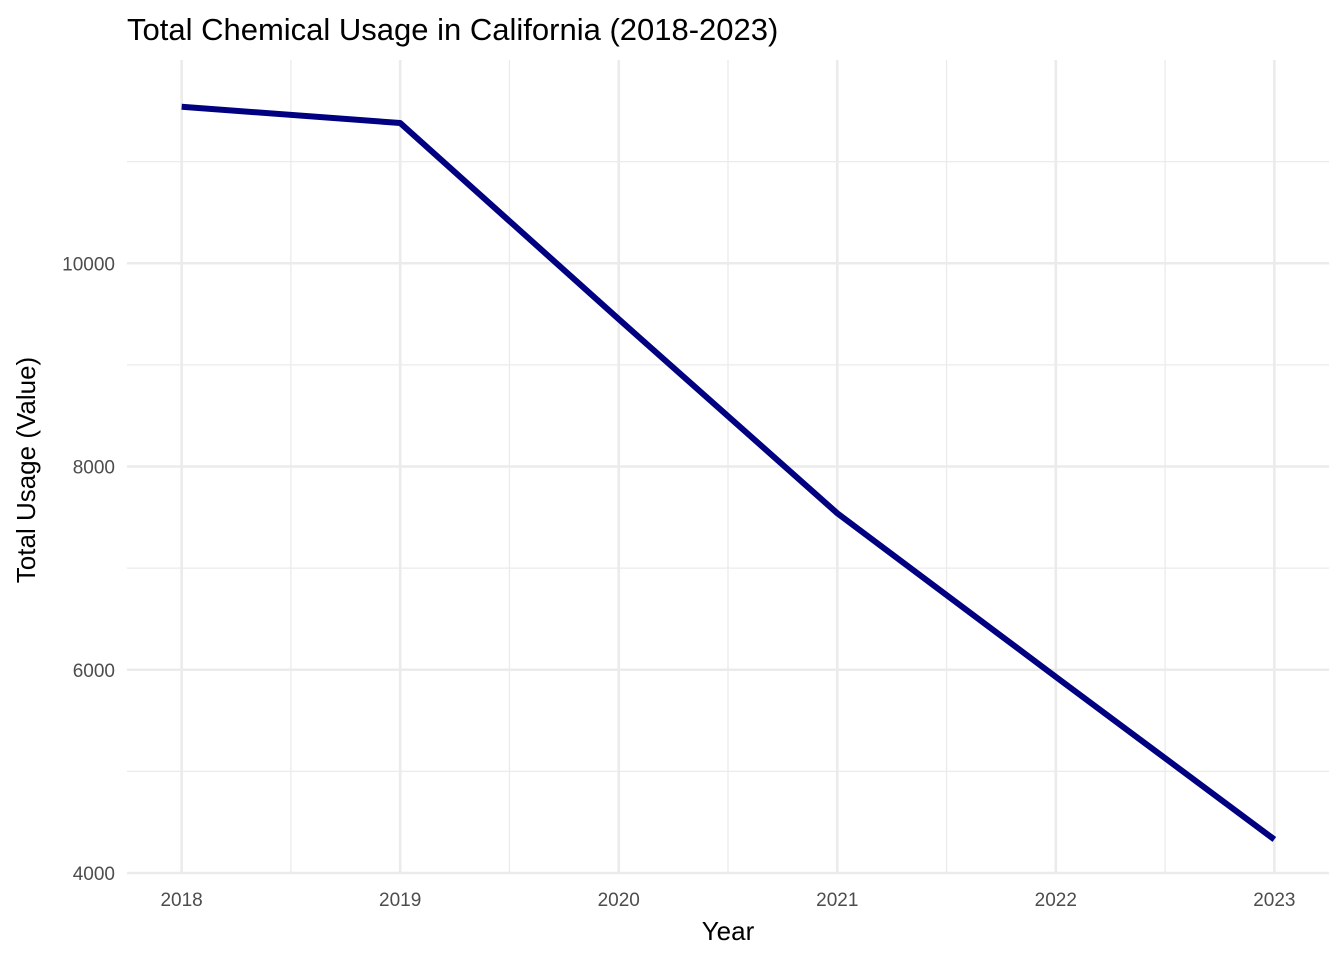 This screenshot has width=1344, height=960. What do you see at coordinates (94, 468) in the screenshot?
I see `y-tick-label: 8000` at bounding box center [94, 468].